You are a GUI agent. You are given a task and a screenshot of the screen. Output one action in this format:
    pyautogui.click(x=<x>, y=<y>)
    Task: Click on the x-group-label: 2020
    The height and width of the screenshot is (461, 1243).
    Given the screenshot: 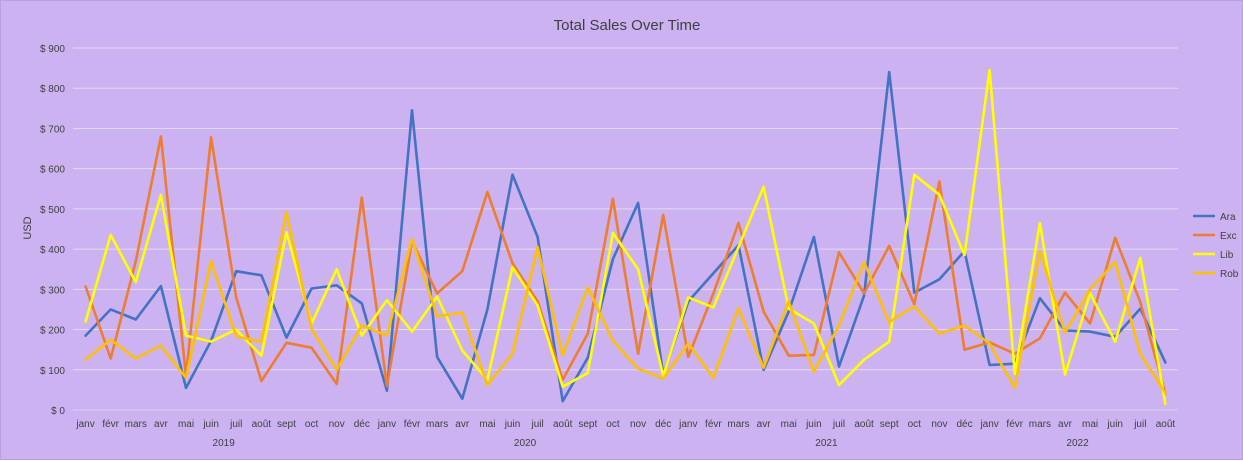 What is the action you would take?
    pyautogui.click(x=525, y=443)
    